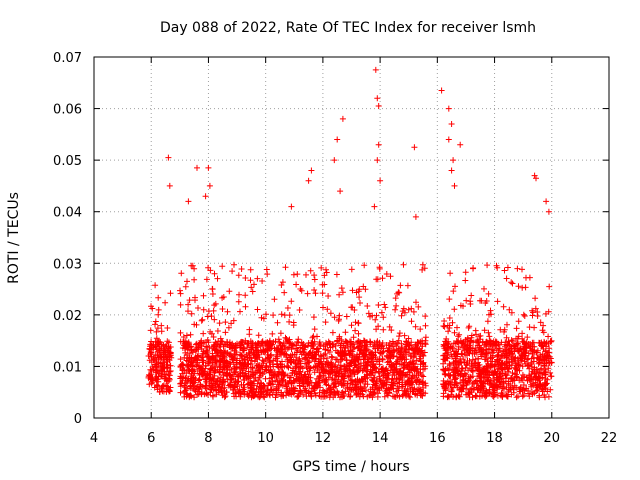  I want to click on y-tick-label: 0.02, so click(67, 316).